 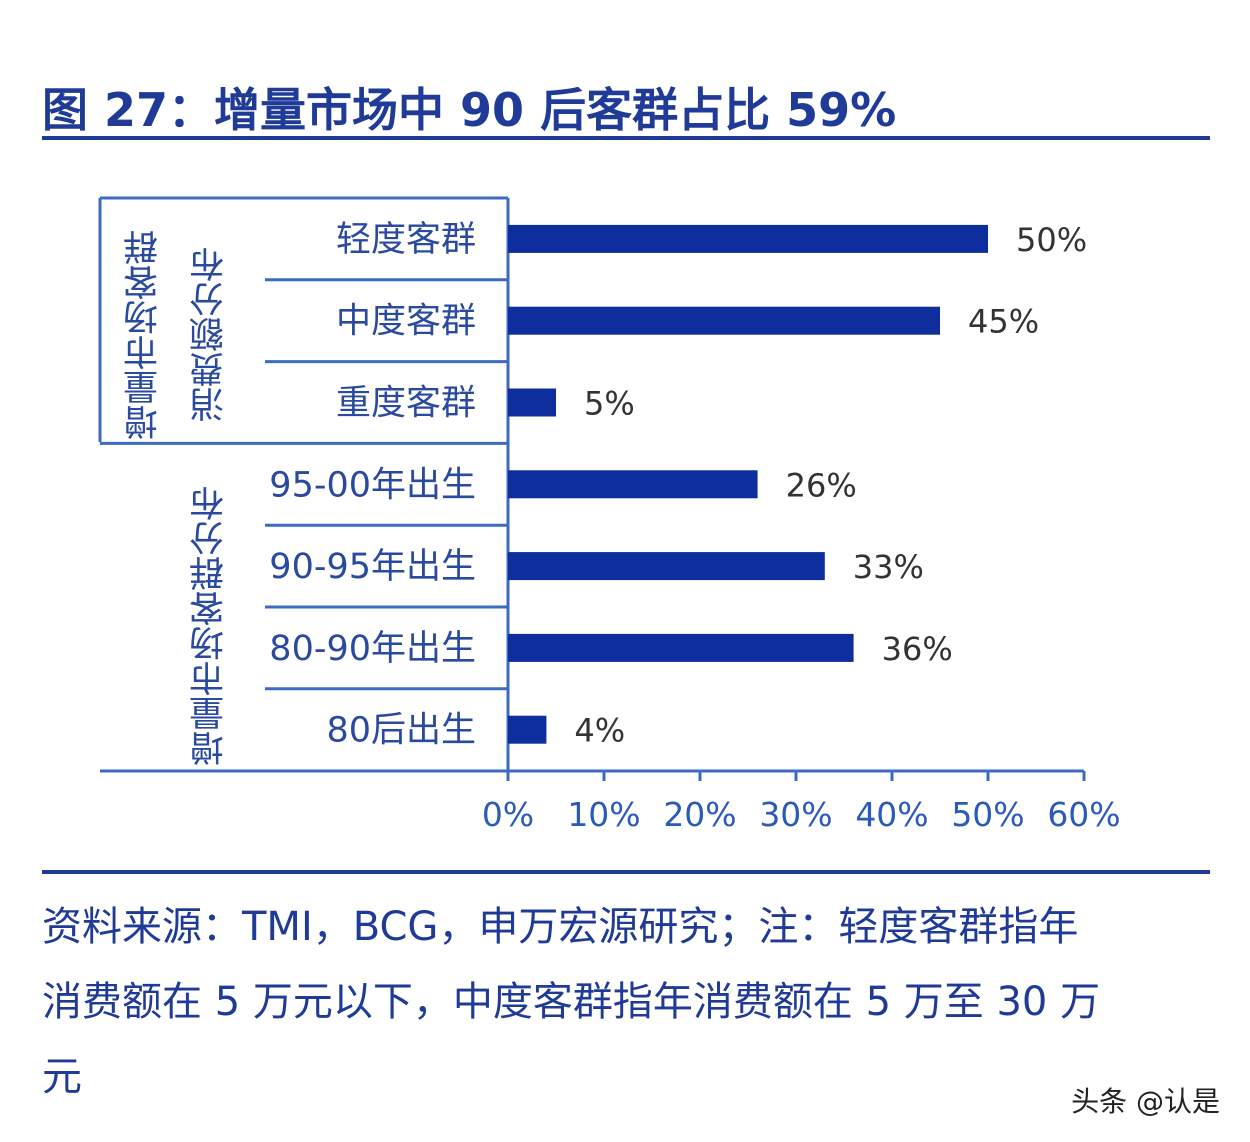 What do you see at coordinates (406, 322) in the screenshot?
I see `category-label: 中度客群` at bounding box center [406, 322].